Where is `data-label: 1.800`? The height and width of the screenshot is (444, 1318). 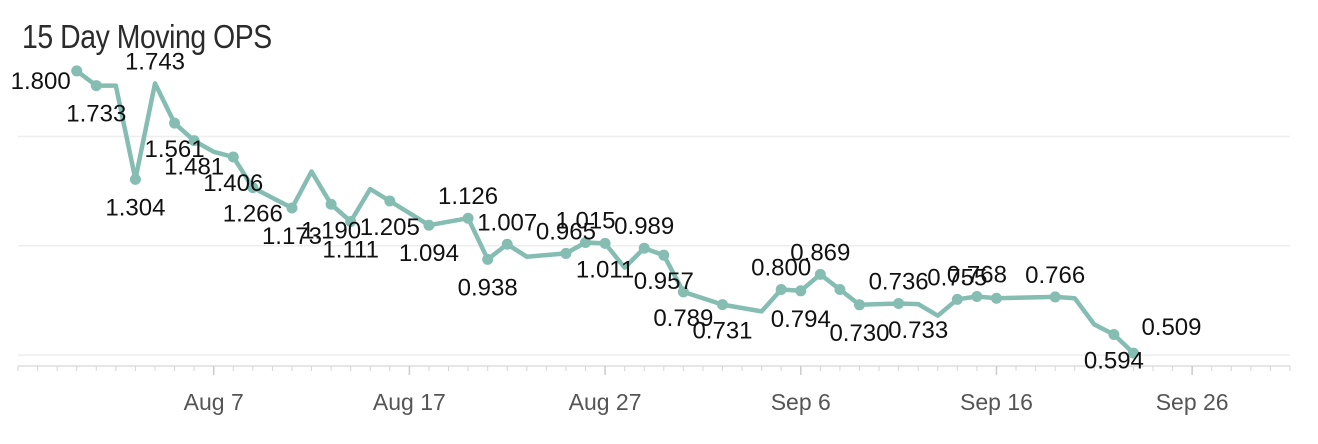 data-label: 1.800 is located at coordinates (41, 81).